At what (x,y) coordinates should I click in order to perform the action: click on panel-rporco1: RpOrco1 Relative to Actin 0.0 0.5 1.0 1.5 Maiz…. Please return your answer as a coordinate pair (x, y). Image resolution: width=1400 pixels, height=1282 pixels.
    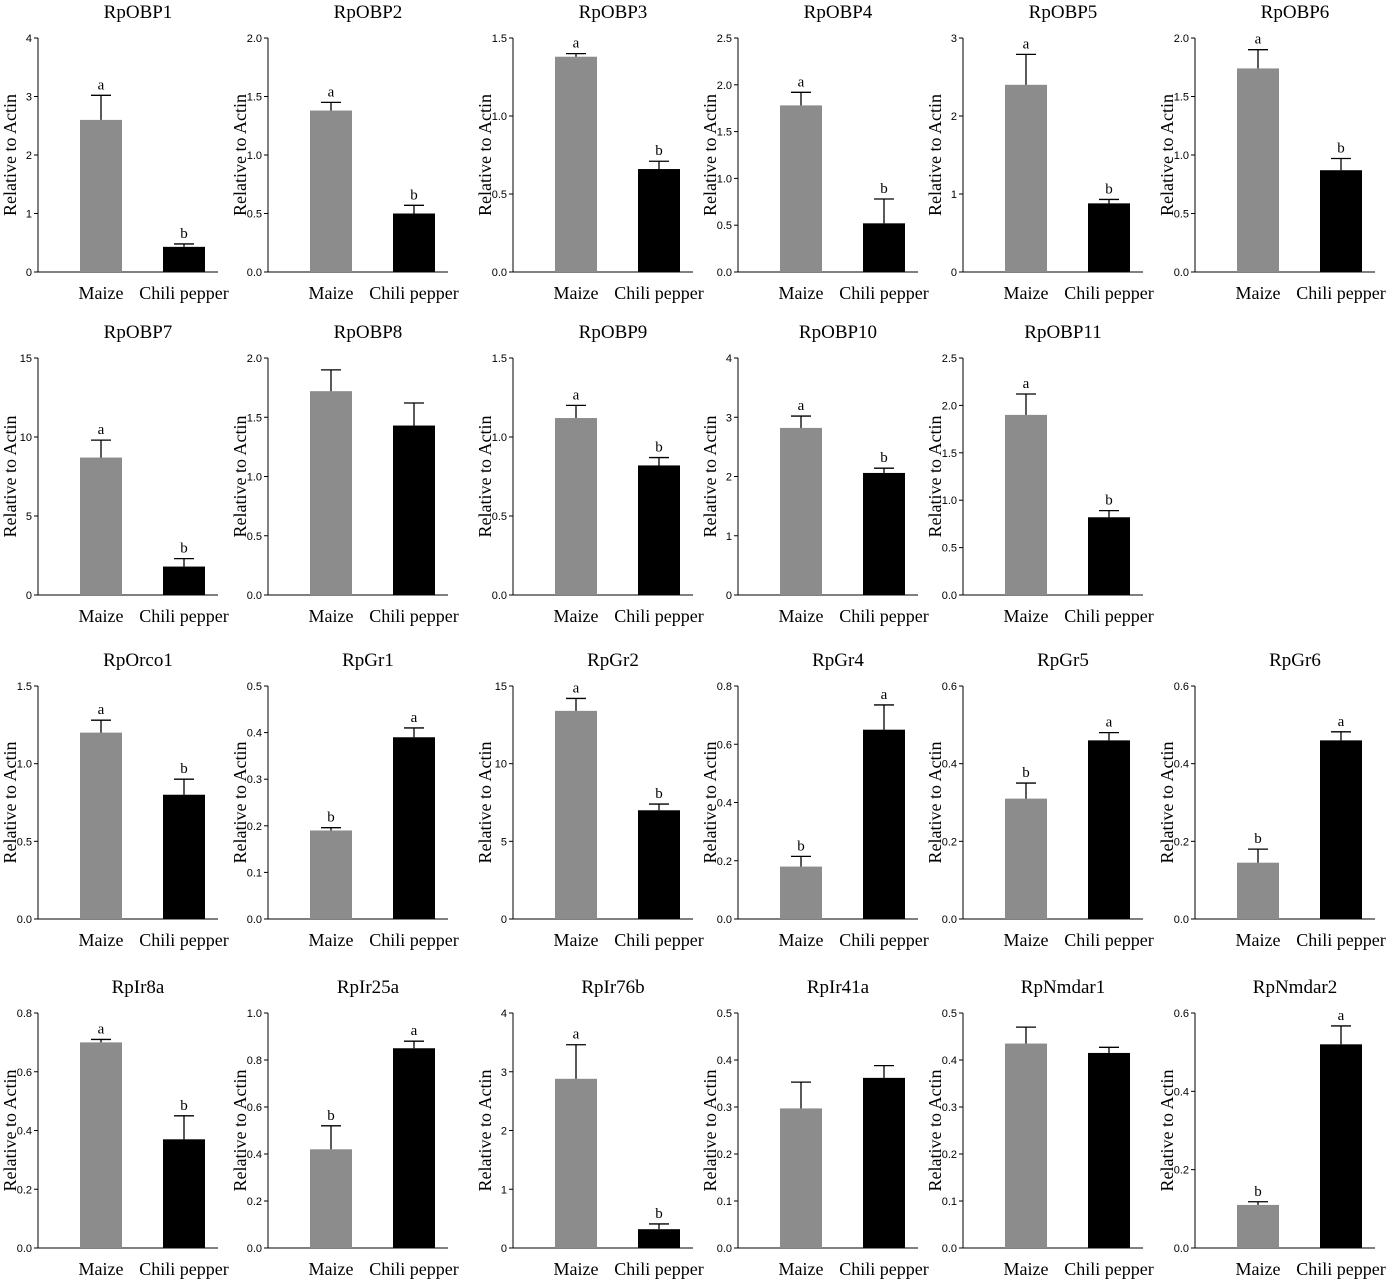
    Looking at the image, I should click on (114, 800).